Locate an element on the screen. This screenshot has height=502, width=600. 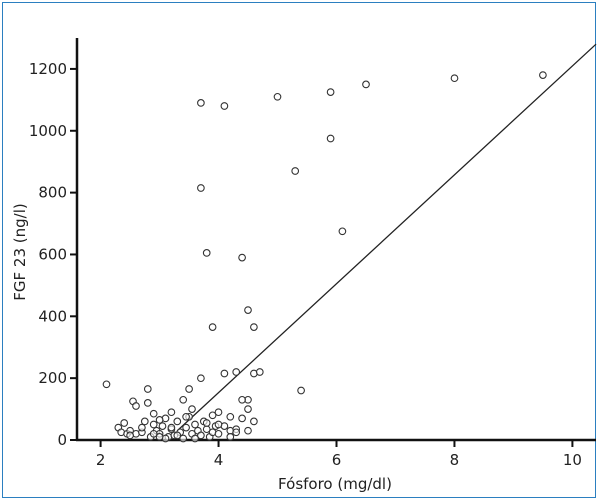
y-tick-label: 1200 is located at coordinates (48, 69).